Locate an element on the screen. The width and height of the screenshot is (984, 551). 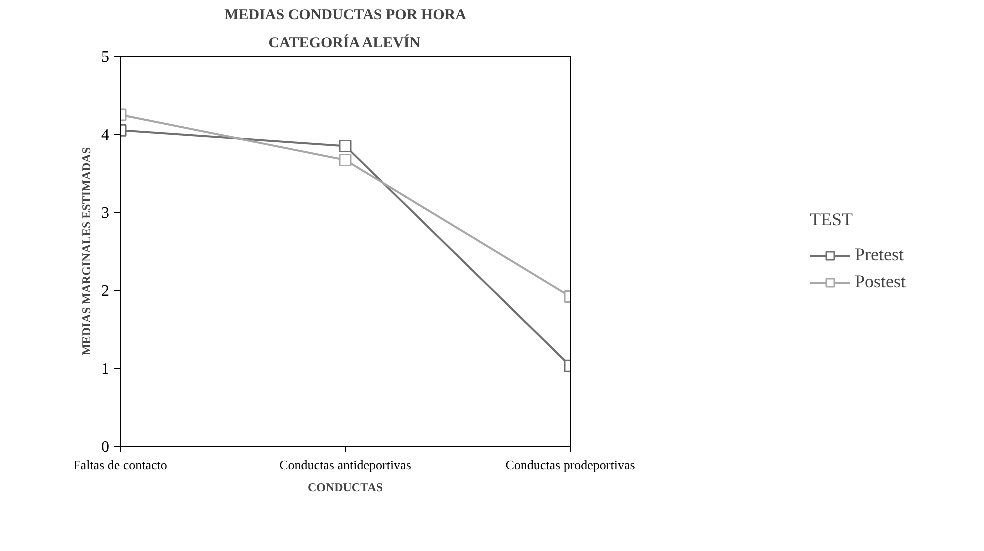
chart-subtitle: CATEGORÍA ALEVÍN is located at coordinates (344, 43).